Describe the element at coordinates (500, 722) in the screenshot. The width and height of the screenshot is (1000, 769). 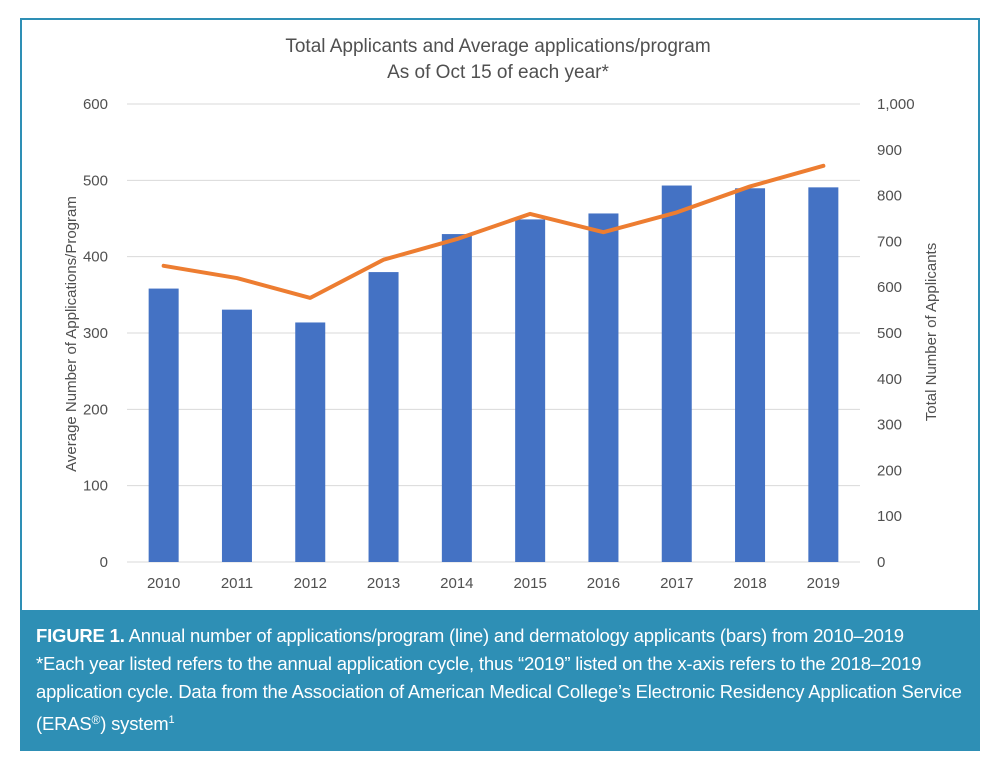
I see `caption-line-4: (ERAS®) system1` at that location.